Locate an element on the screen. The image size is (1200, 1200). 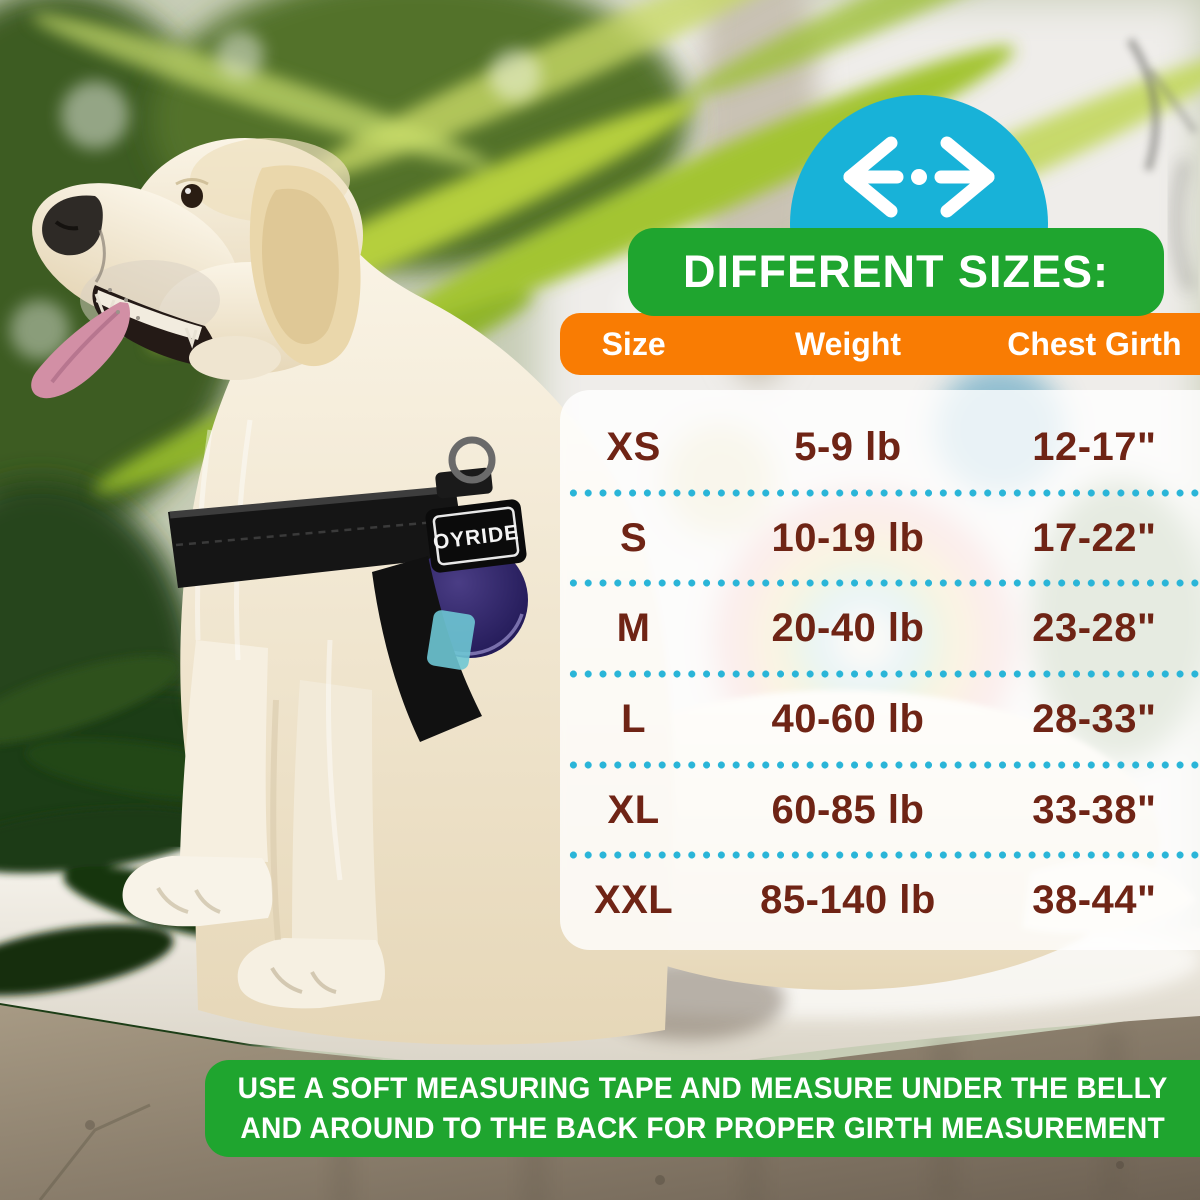
table-row: M 20-40 lb 23-28" is located at coordinates (880, 628).